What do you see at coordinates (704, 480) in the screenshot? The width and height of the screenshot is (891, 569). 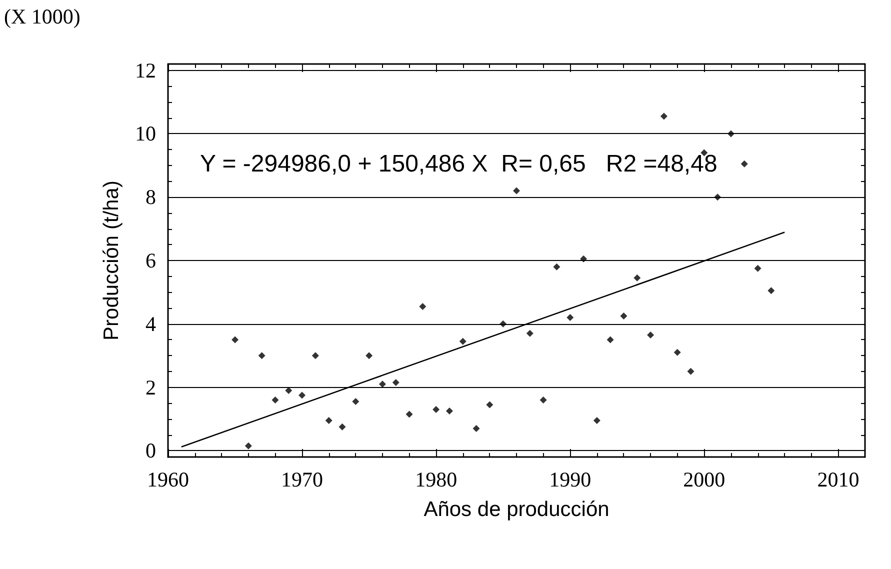 I see `x-tick-label: 2000` at bounding box center [704, 480].